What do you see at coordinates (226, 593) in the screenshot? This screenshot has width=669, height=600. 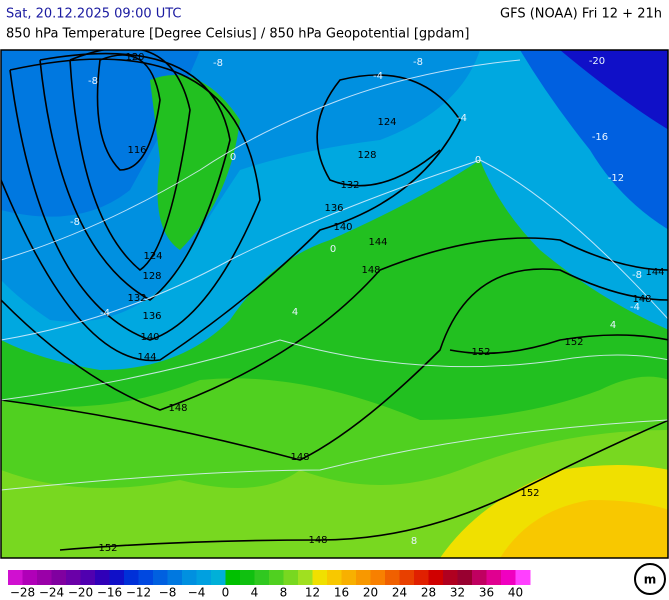 I see `colorbar-tick-label: 0` at bounding box center [226, 593].